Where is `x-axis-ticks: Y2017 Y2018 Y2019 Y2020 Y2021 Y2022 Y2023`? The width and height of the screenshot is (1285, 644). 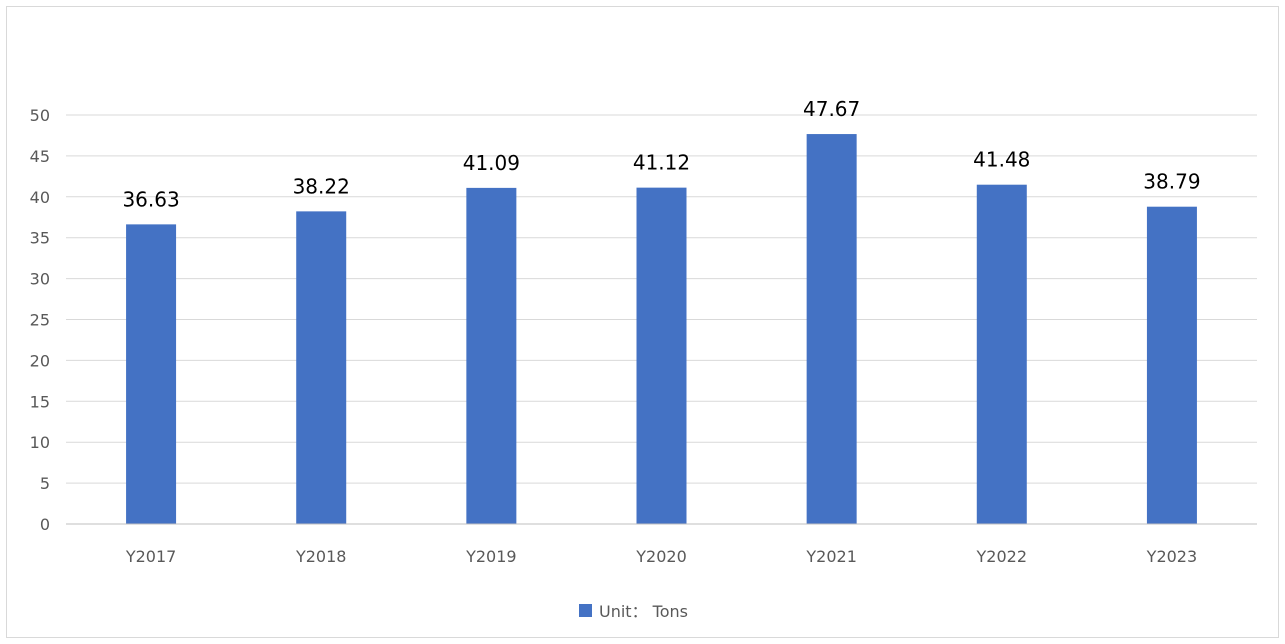 x-axis-ticks: Y2017 Y2018 Y2019 Y2020 Y2021 Y2022 Y2023 is located at coordinates (661, 556).